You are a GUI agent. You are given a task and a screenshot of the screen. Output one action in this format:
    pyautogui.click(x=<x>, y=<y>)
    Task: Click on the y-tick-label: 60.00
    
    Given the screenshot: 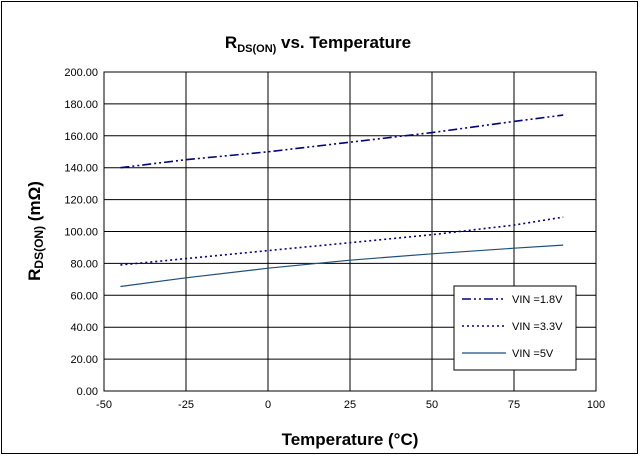 What is the action you would take?
    pyautogui.click(x=84, y=296)
    